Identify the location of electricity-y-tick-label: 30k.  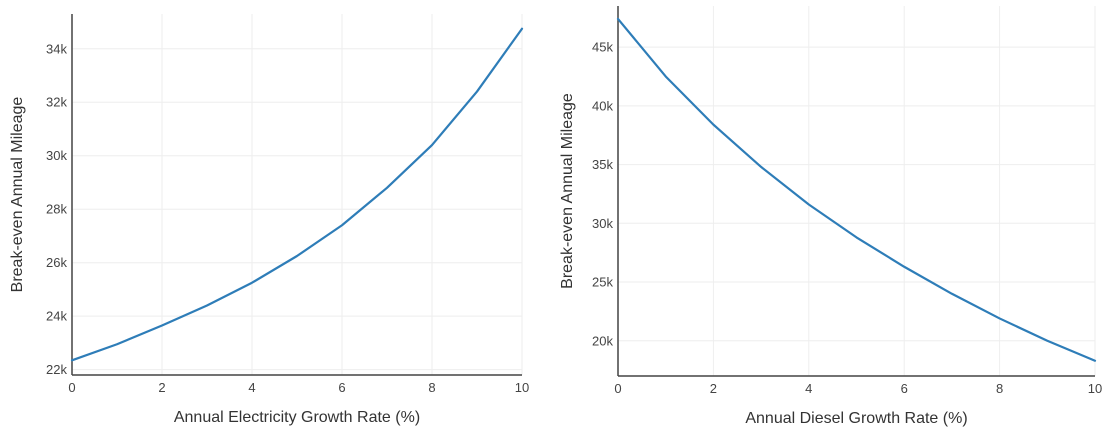
(56, 155).